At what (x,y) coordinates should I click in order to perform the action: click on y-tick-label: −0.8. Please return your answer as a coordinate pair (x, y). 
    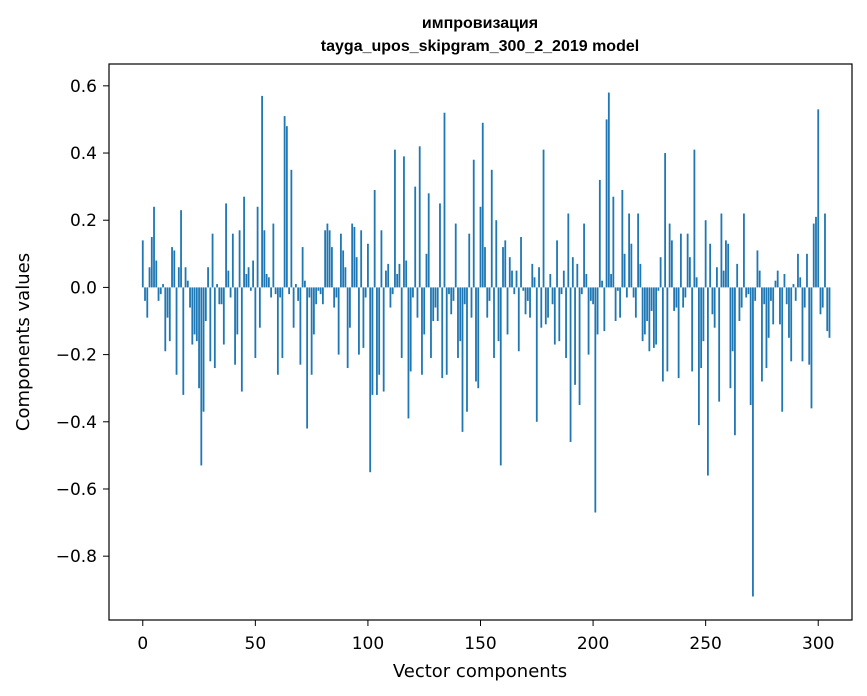
    Looking at the image, I should click on (76, 557).